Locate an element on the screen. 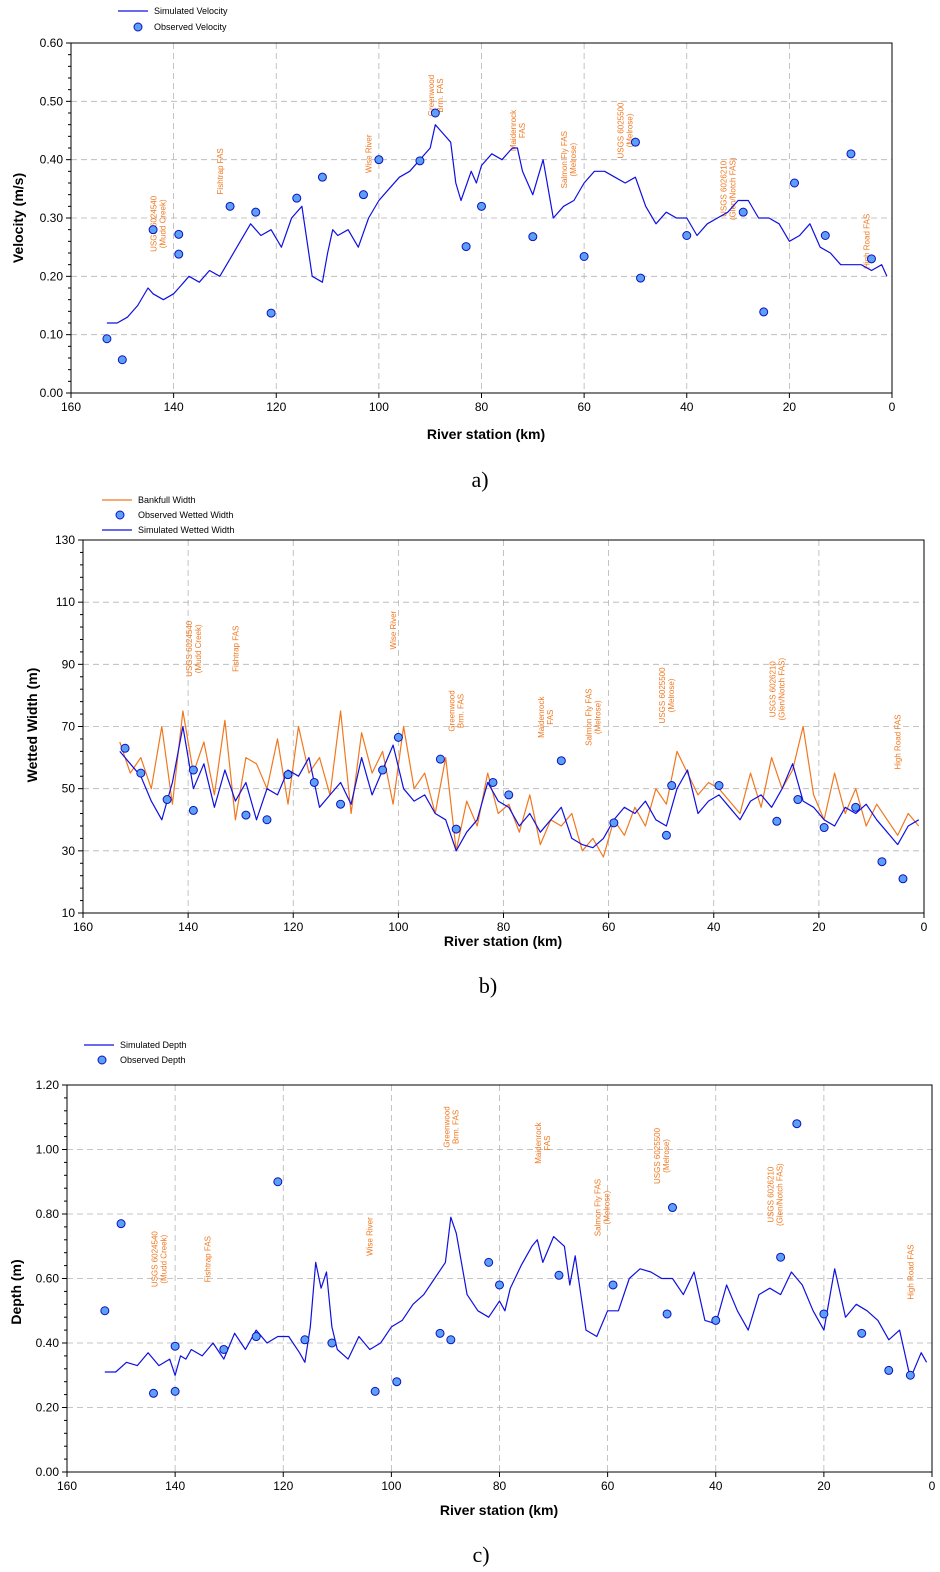 The height and width of the screenshot is (1572, 940). y-tick-label: 1.20 is located at coordinates (48, 1085).